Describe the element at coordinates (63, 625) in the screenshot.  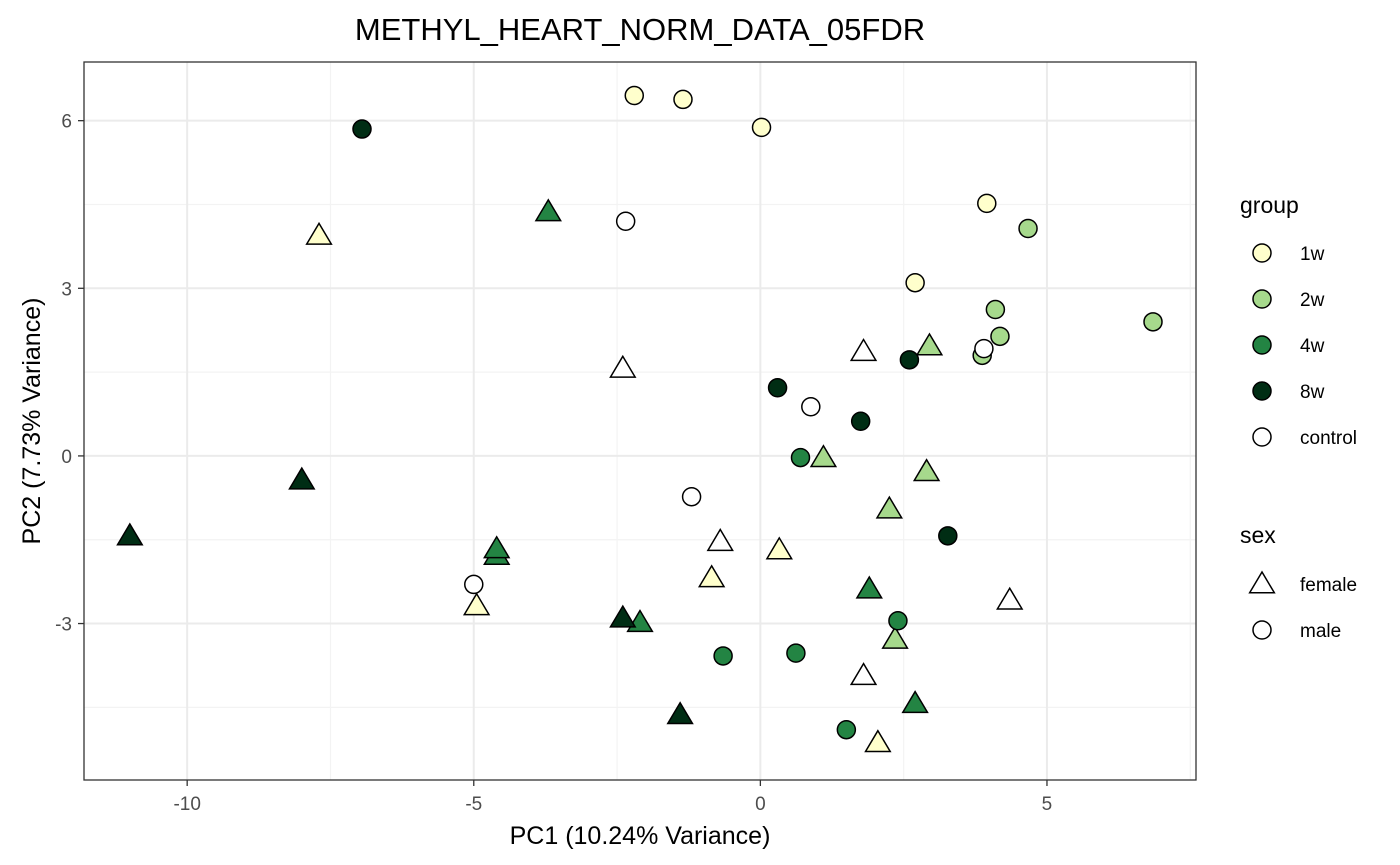
I see `y-tick-label: -3` at that location.